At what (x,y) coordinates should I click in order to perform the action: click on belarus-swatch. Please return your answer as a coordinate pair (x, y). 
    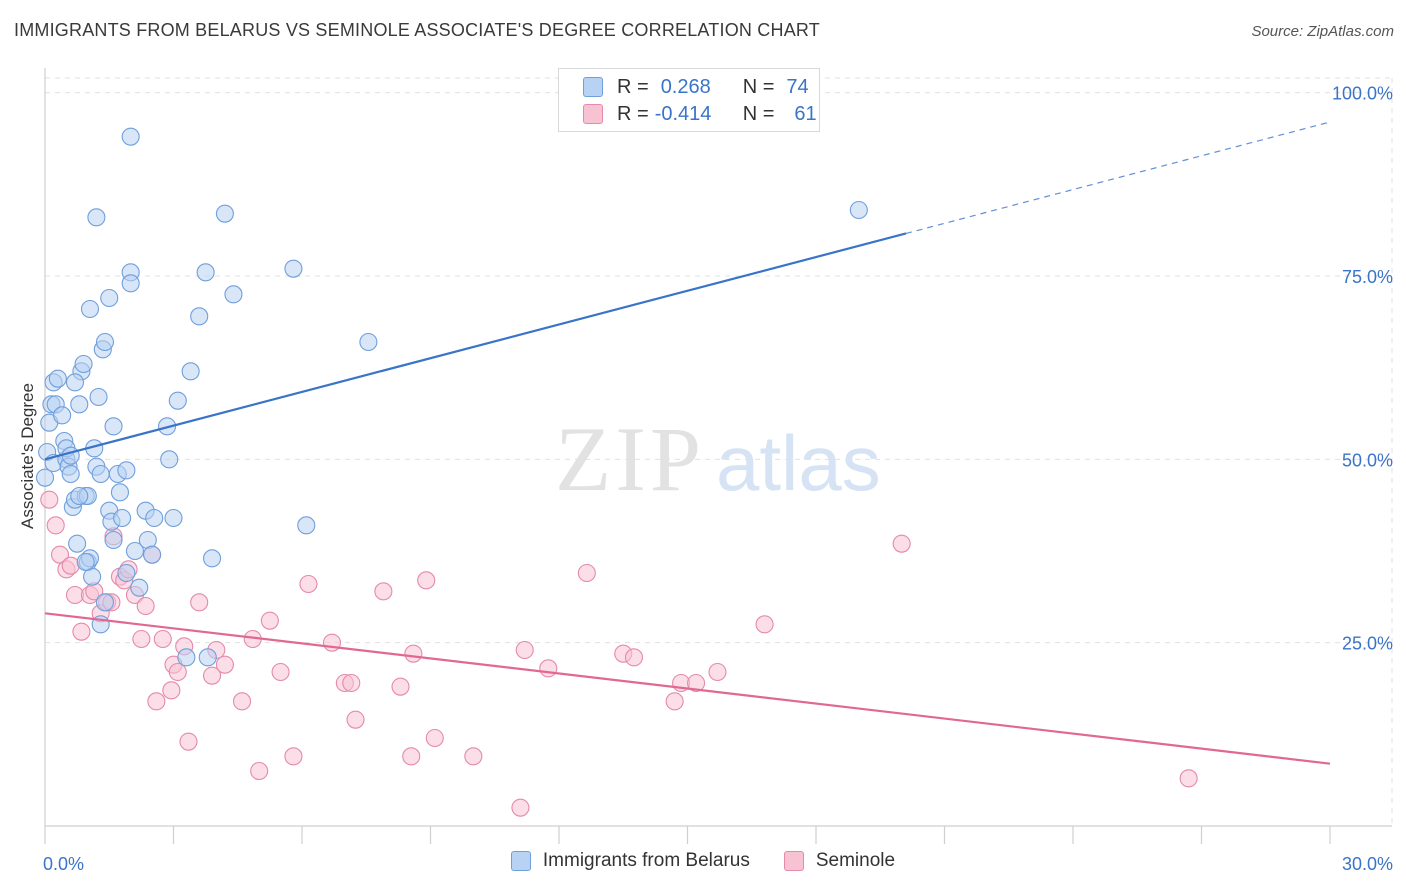
    Looking at the image, I should click on (520, 861).